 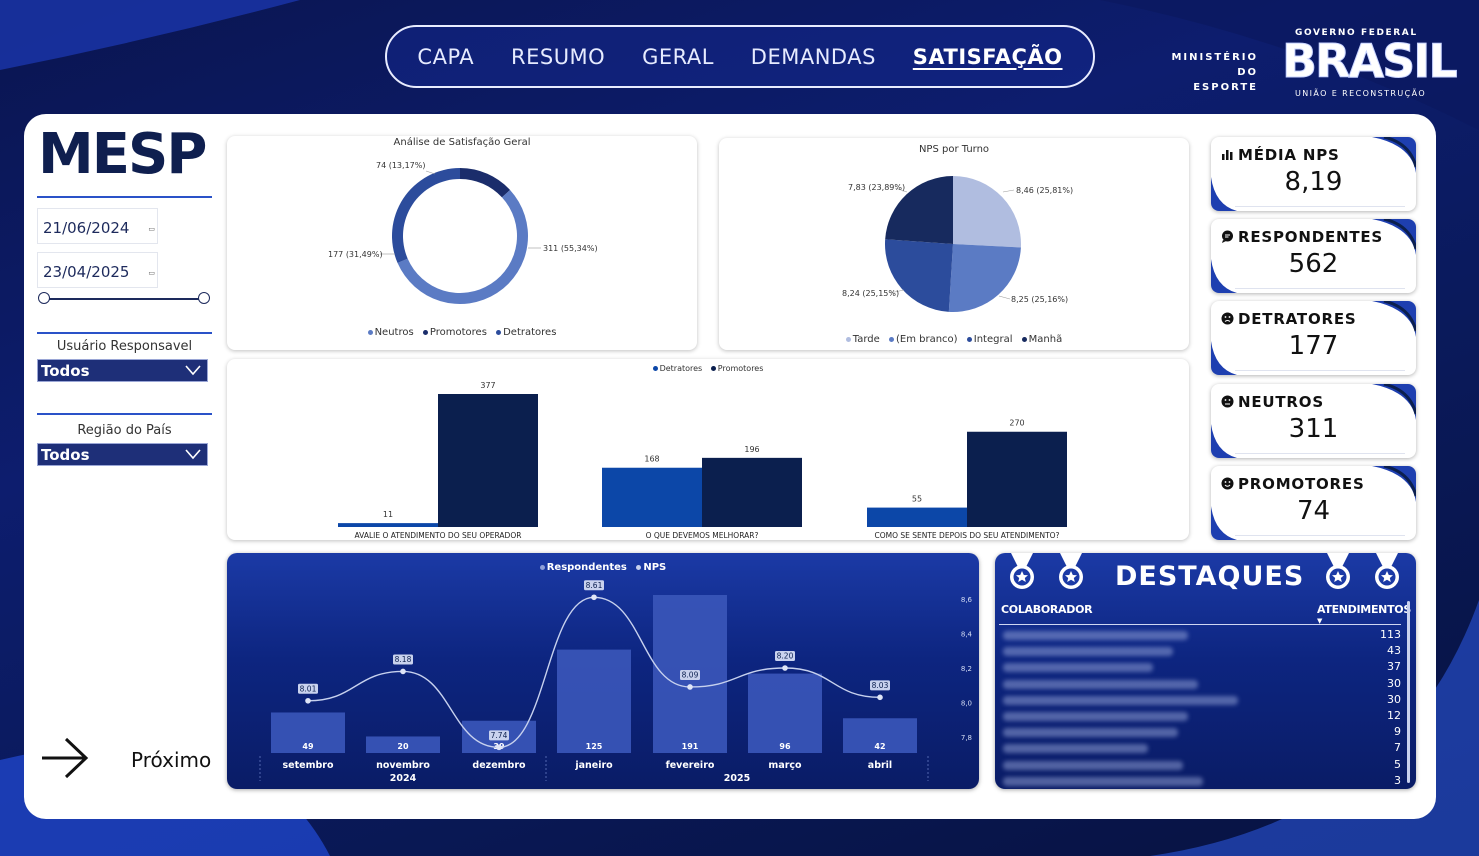 I want to click on kpi-label-text: MÉDIA NPS, so click(x=1289, y=155).